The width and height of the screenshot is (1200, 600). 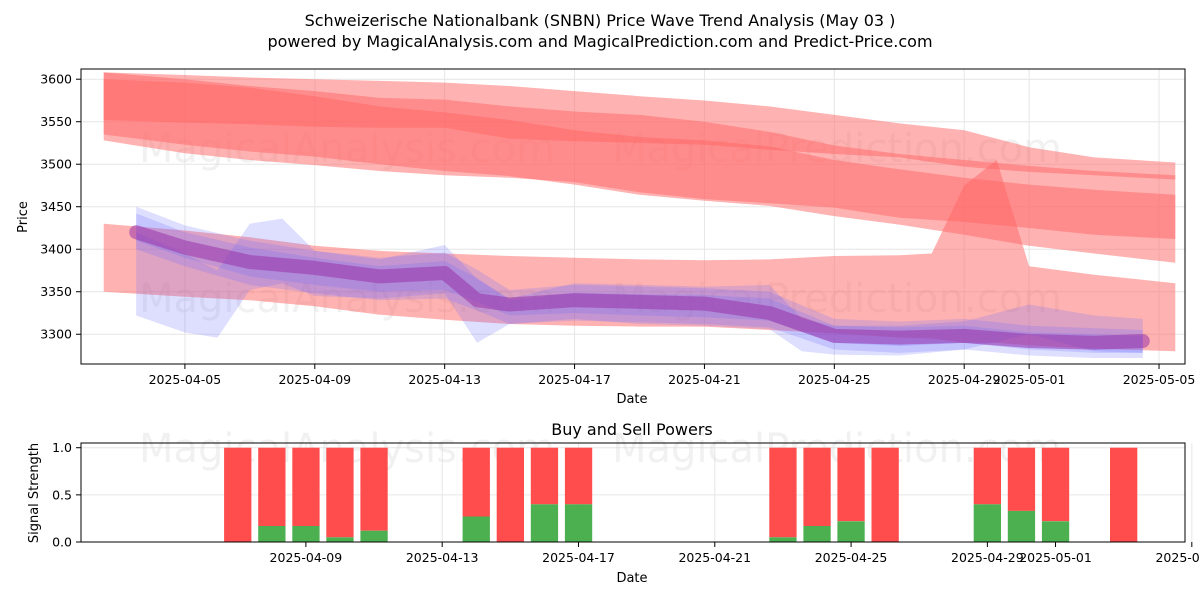 I want to click on signal-bars, so click(x=681, y=494).